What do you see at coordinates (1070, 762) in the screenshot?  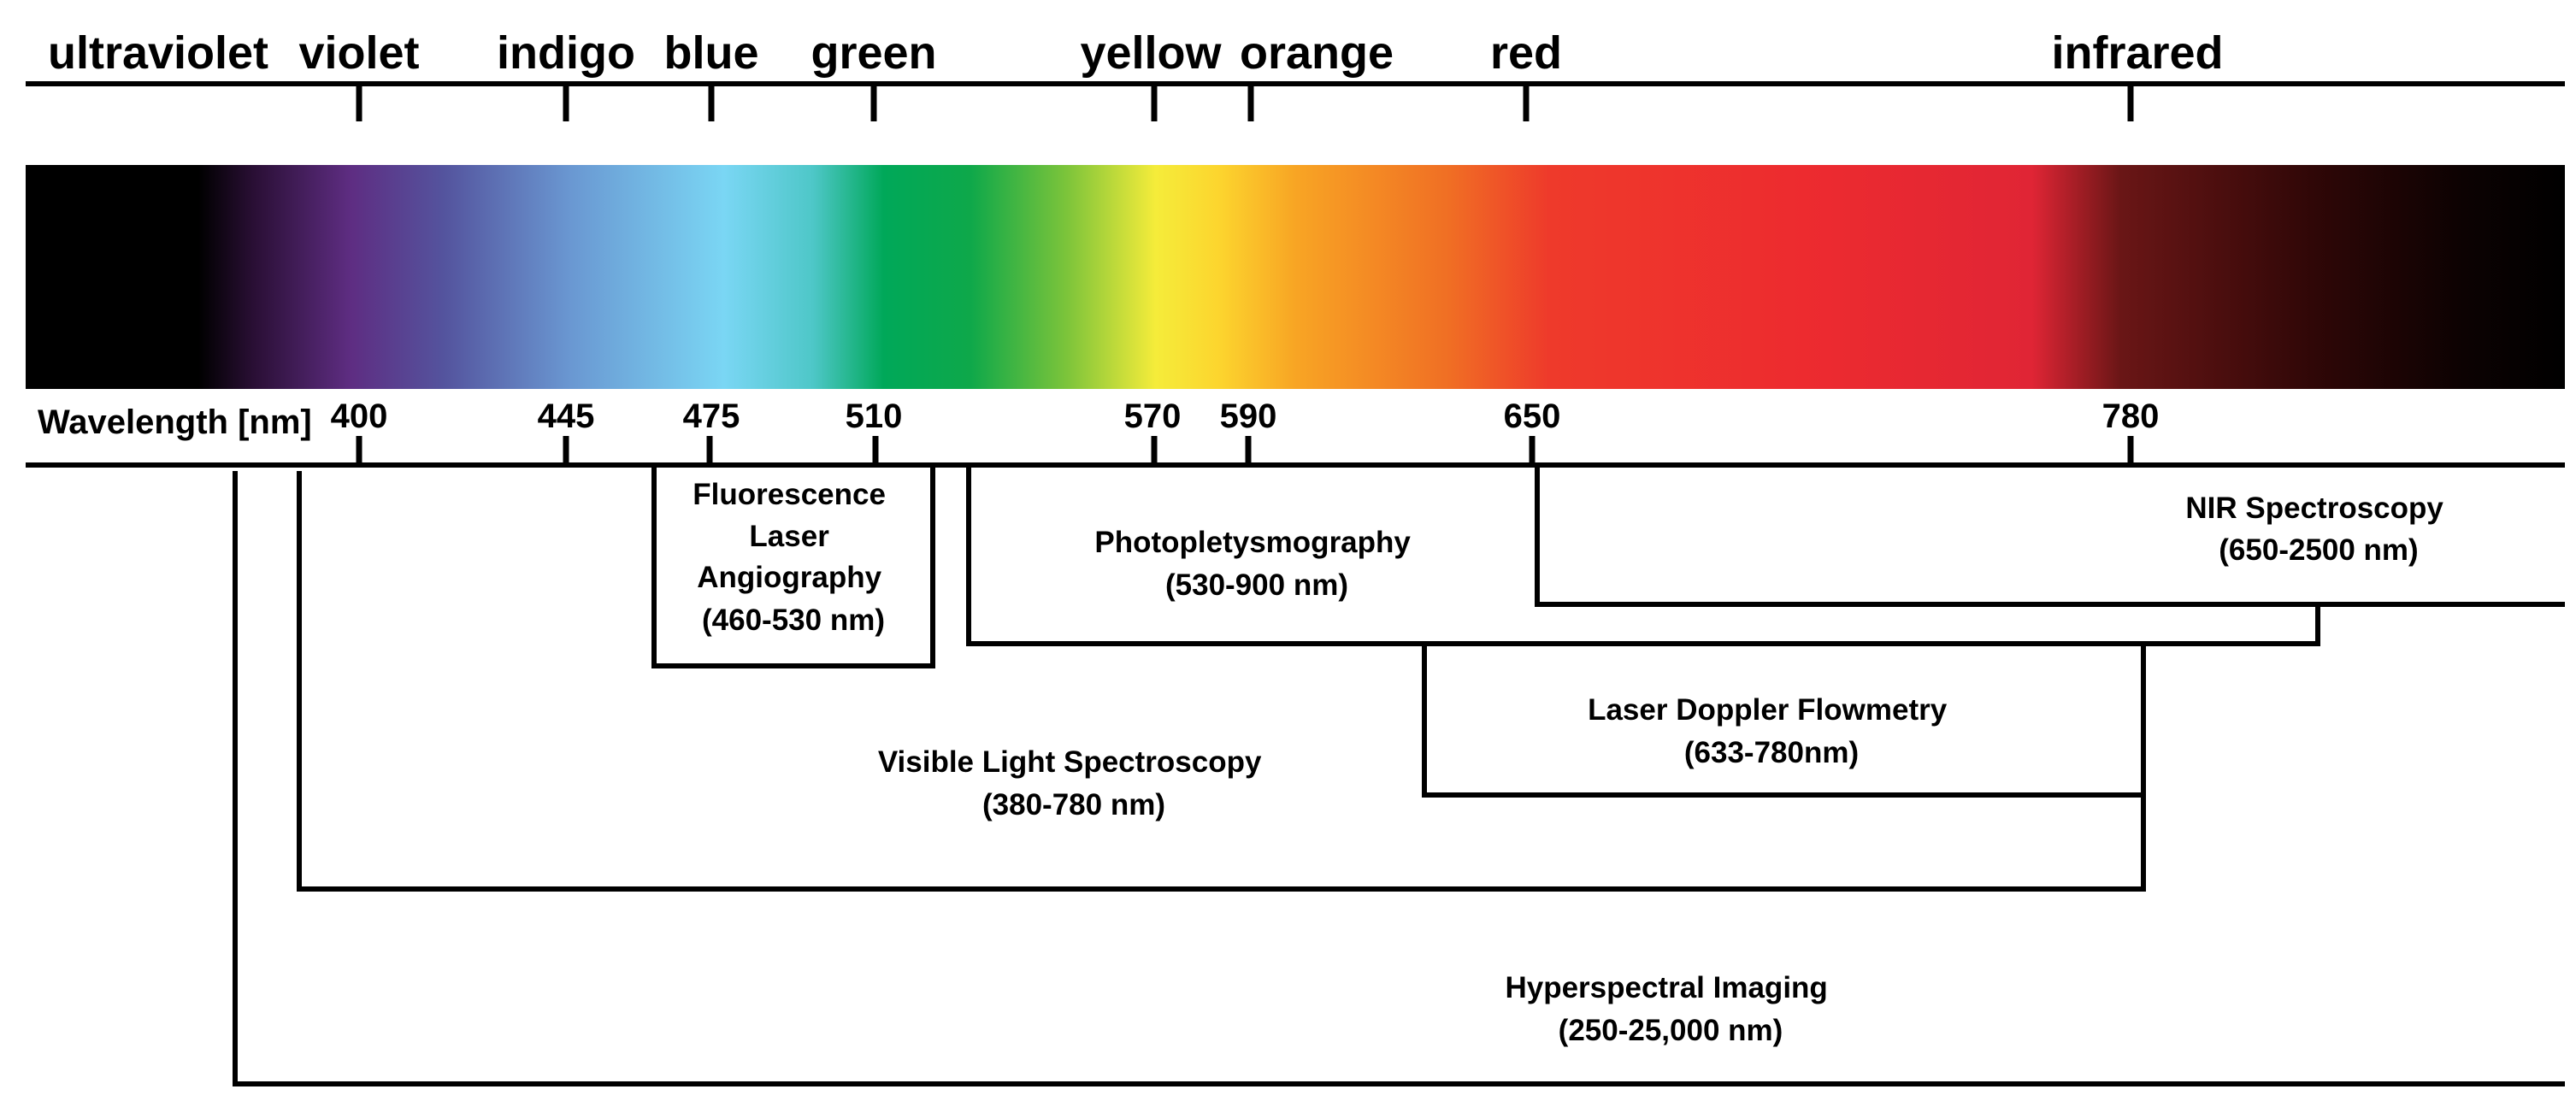 I see `vls-label-line-1: Visible Light Spectroscopy` at bounding box center [1070, 762].